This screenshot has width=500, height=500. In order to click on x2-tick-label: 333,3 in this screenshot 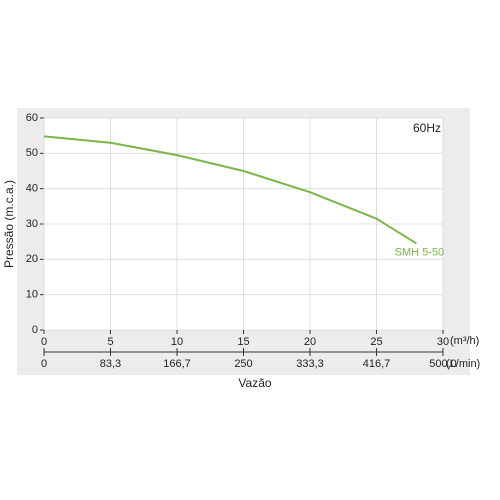, I will do `click(310, 364)`.